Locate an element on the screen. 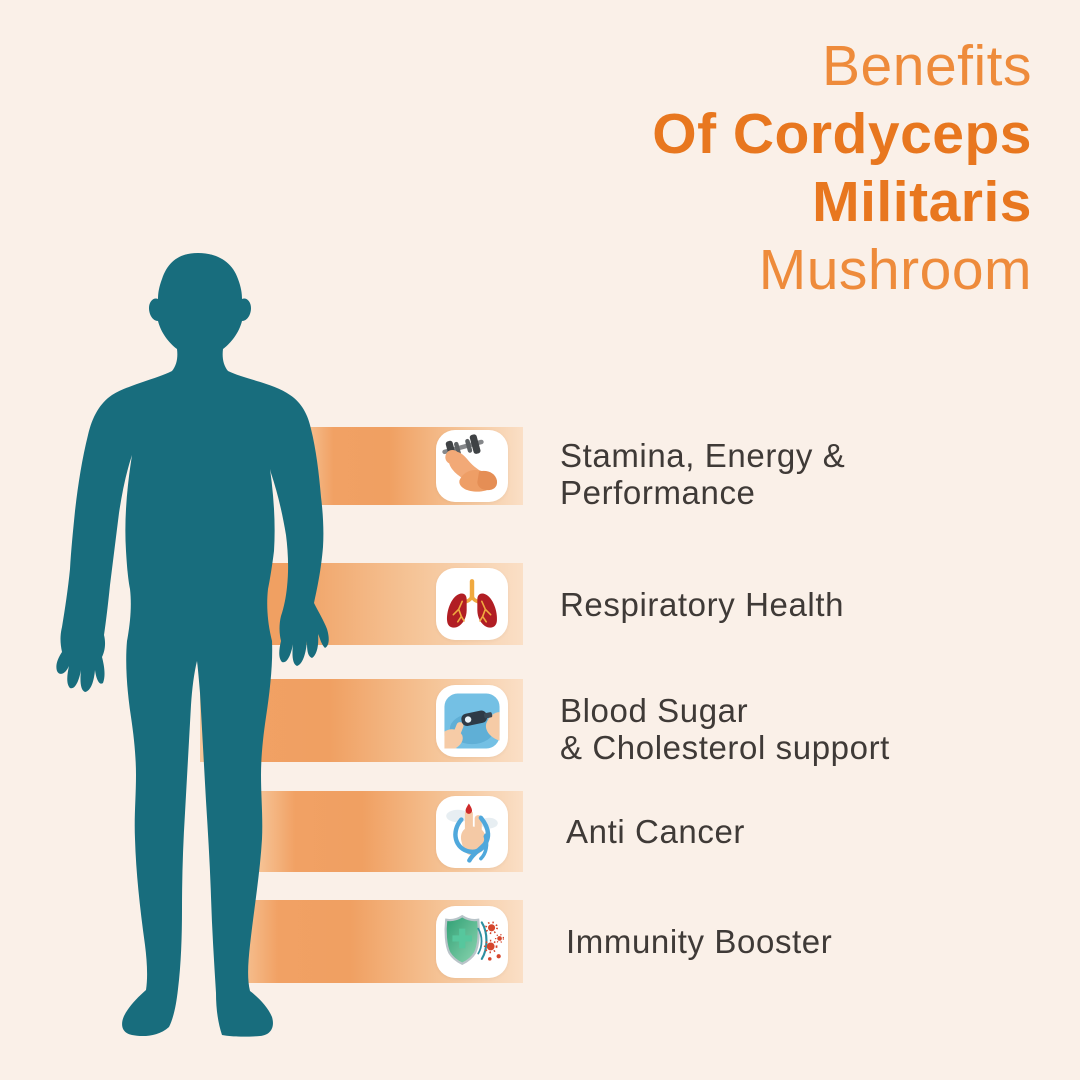 The image size is (1080, 1080). title-line-1: Benefits is located at coordinates (927, 66).